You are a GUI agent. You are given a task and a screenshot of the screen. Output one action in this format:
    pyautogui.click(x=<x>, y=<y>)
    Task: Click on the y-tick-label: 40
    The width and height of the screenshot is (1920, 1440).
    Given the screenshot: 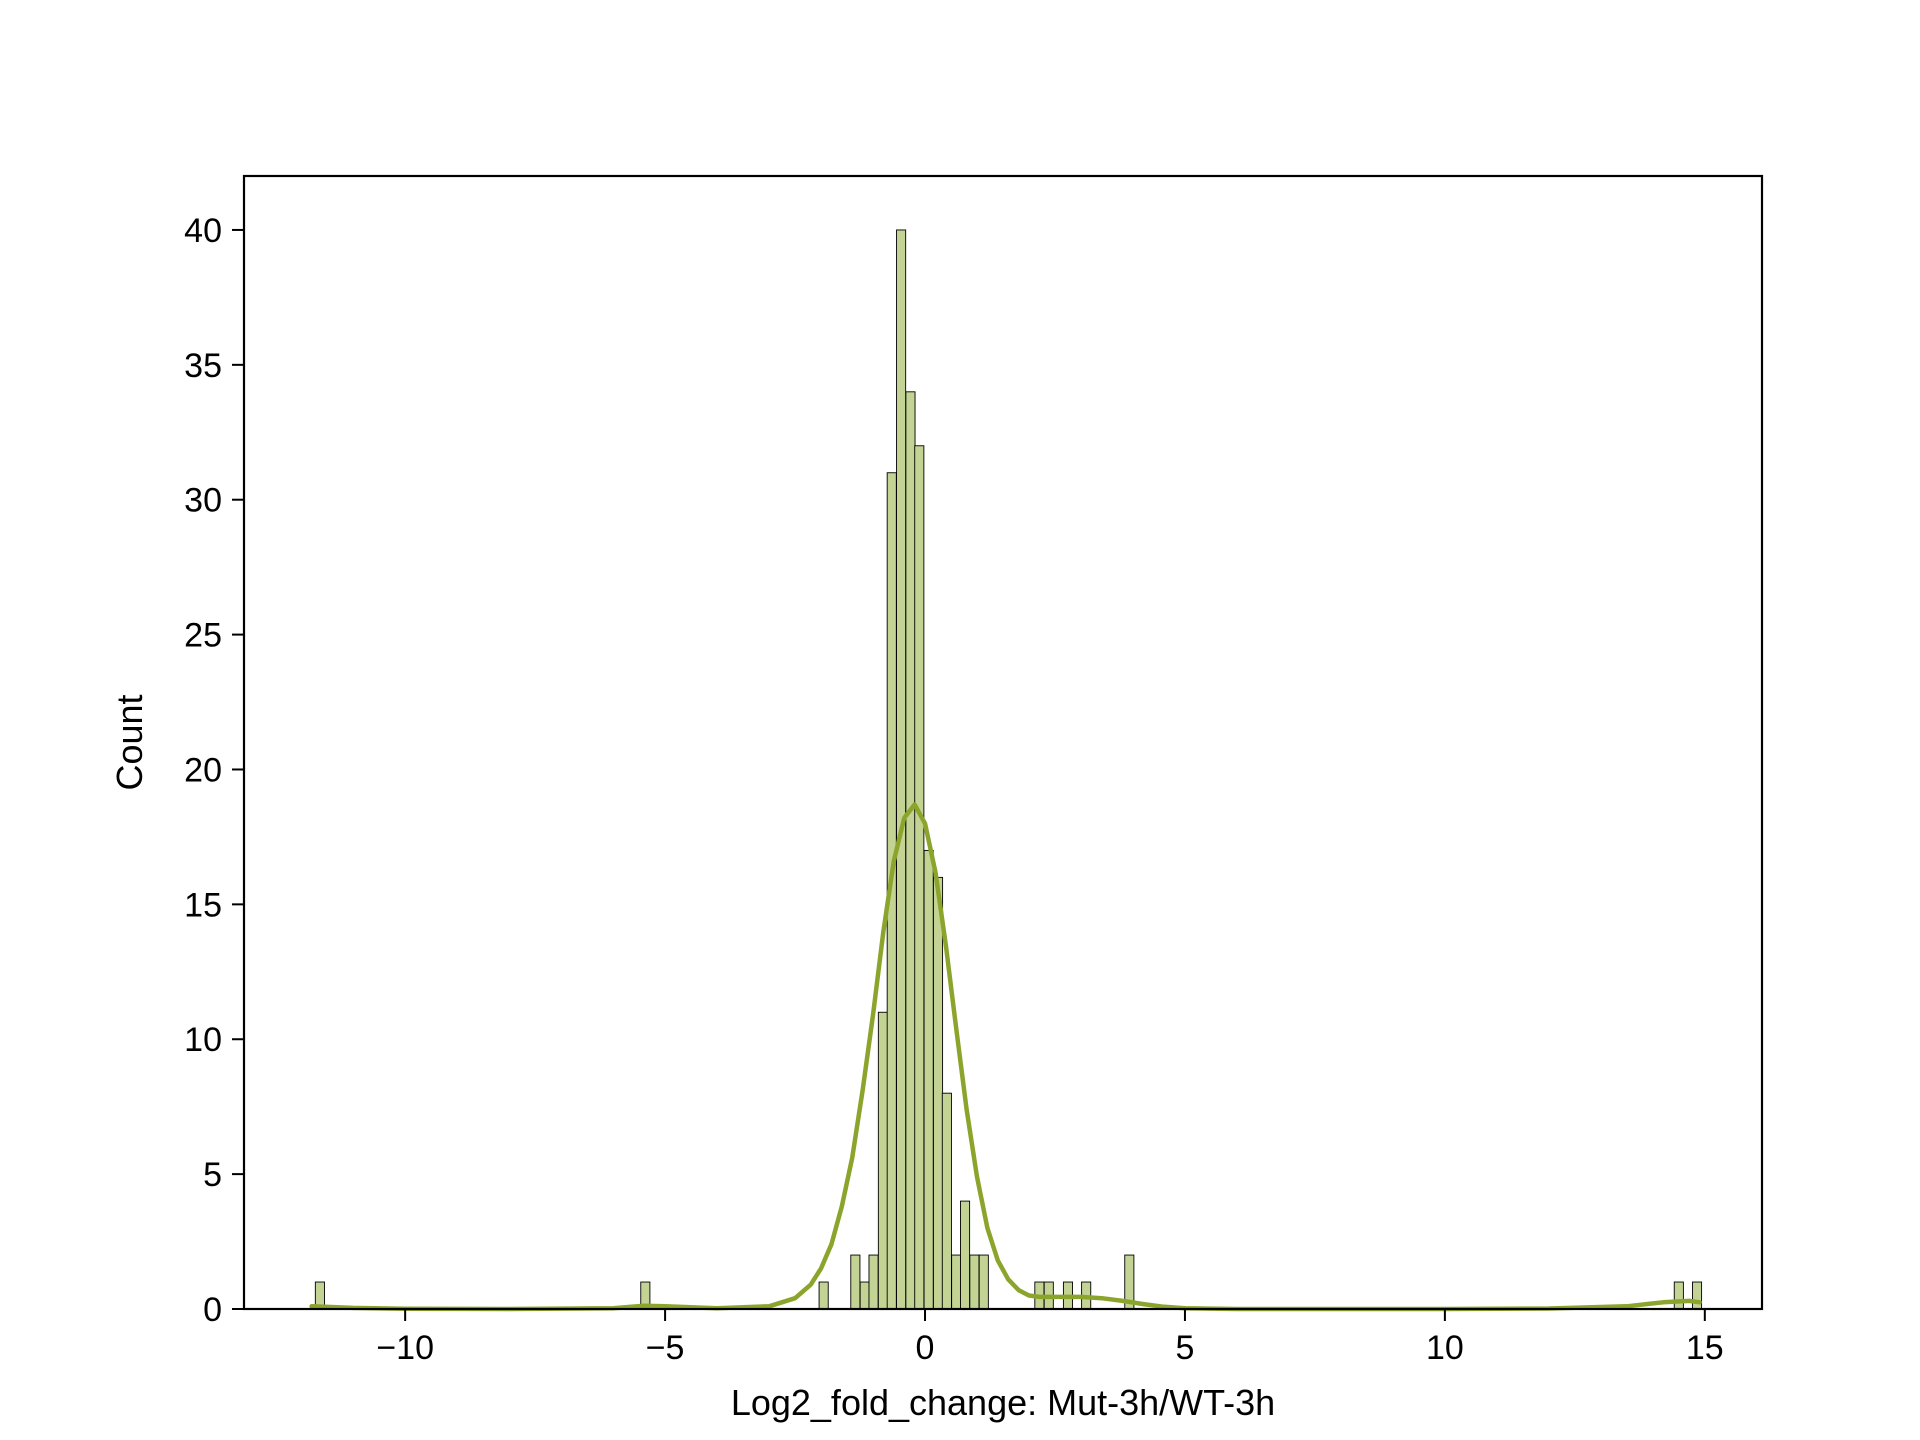 What is the action you would take?
    pyautogui.click(x=203, y=231)
    